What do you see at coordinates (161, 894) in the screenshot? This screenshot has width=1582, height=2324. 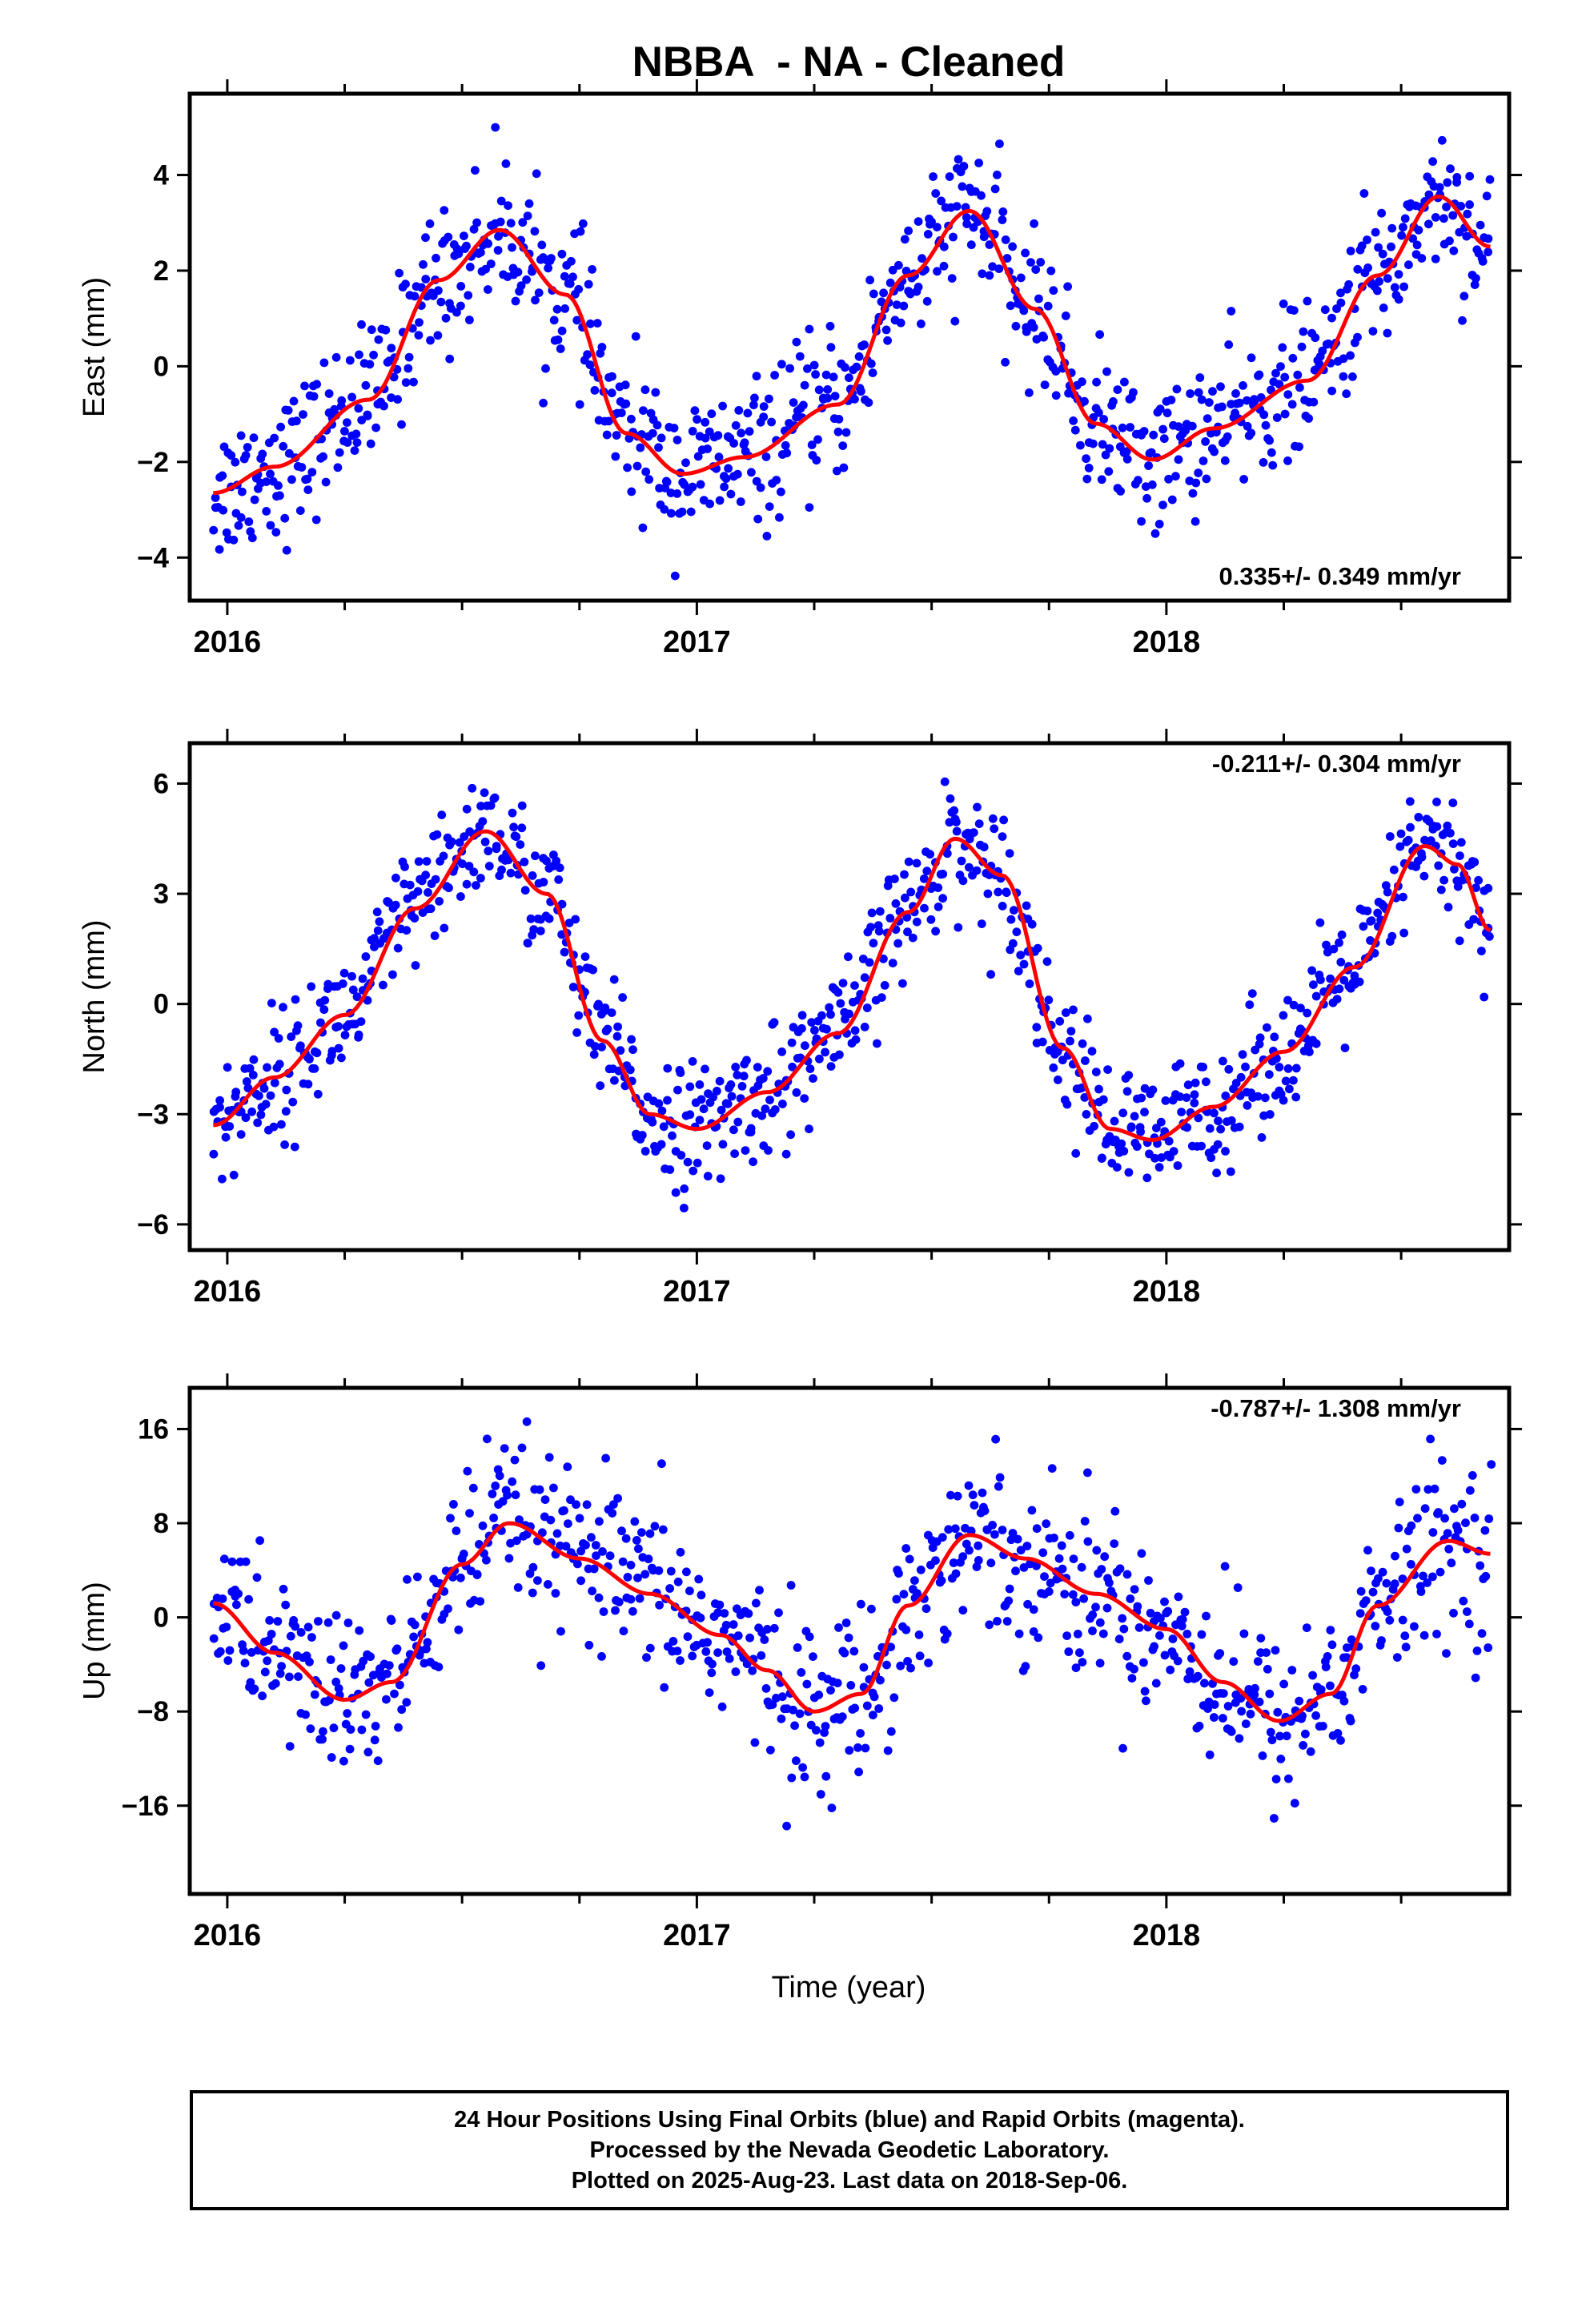 I see `y-tick-label: 3` at bounding box center [161, 894].